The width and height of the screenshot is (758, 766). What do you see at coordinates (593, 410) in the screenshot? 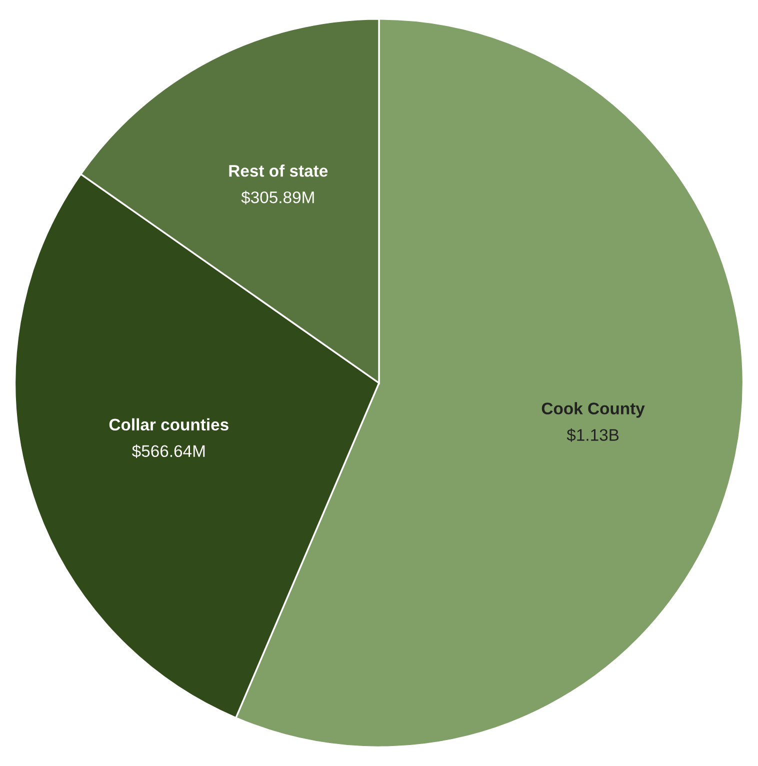
I see `slice-label: Cook County` at bounding box center [593, 410].